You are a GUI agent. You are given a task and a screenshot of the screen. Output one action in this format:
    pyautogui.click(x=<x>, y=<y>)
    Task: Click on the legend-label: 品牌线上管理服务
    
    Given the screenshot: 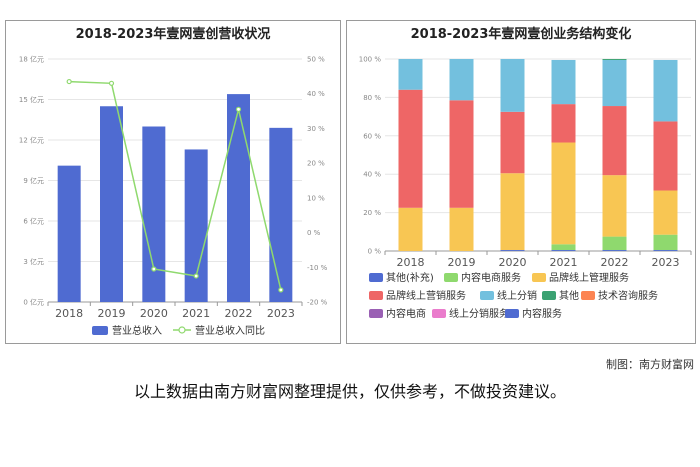 What is the action you would take?
    pyautogui.click(x=589, y=277)
    